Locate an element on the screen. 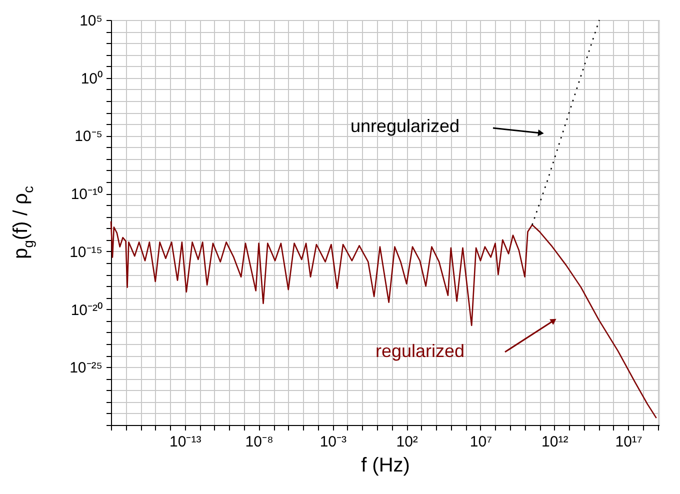  annotation: regularized is located at coordinates (420, 351).